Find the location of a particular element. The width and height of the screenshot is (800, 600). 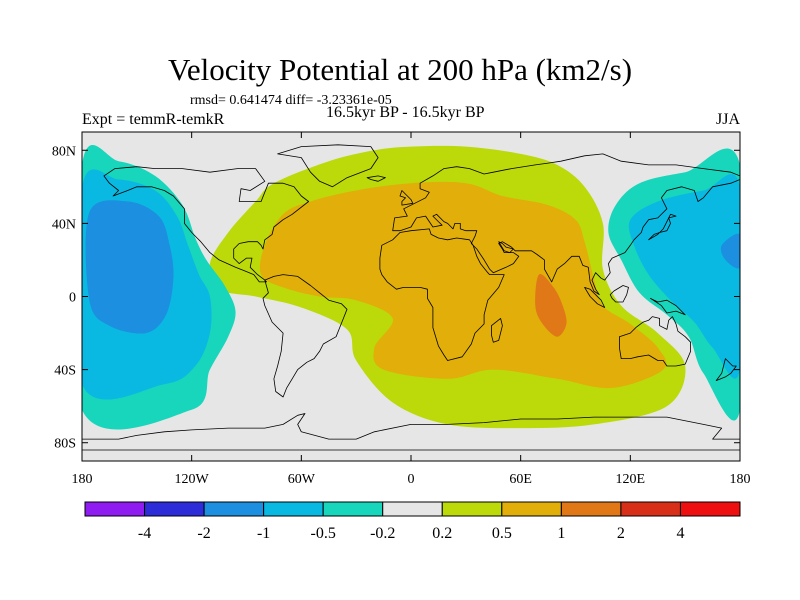

field-positive-max is located at coordinates (551, 305).